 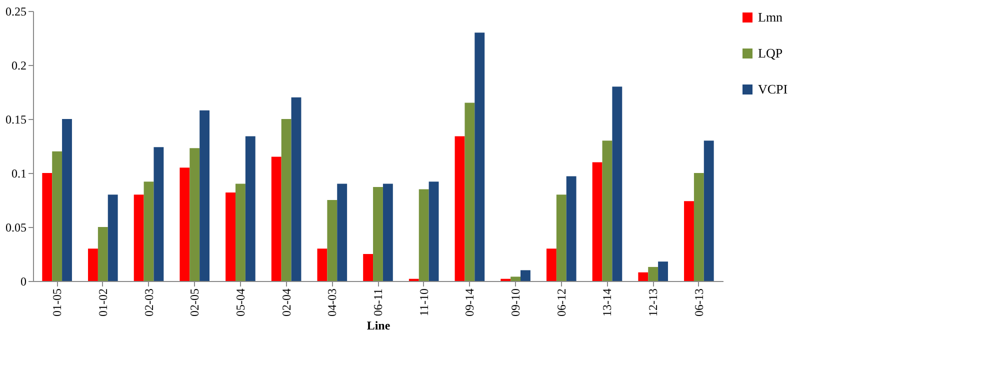 I want to click on x-tick-label: 06-13, so click(x=699, y=302).